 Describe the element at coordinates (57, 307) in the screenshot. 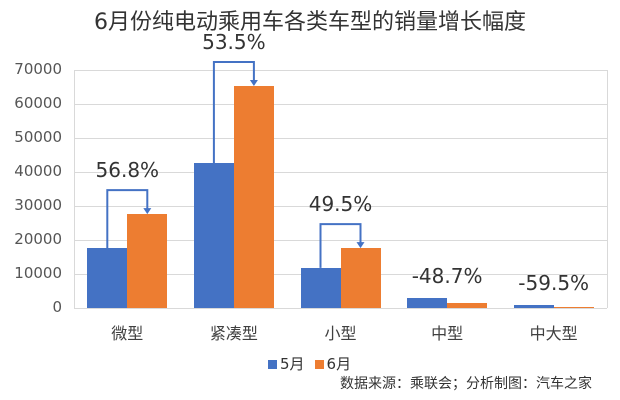

I see `y-tick-label: 0` at that location.